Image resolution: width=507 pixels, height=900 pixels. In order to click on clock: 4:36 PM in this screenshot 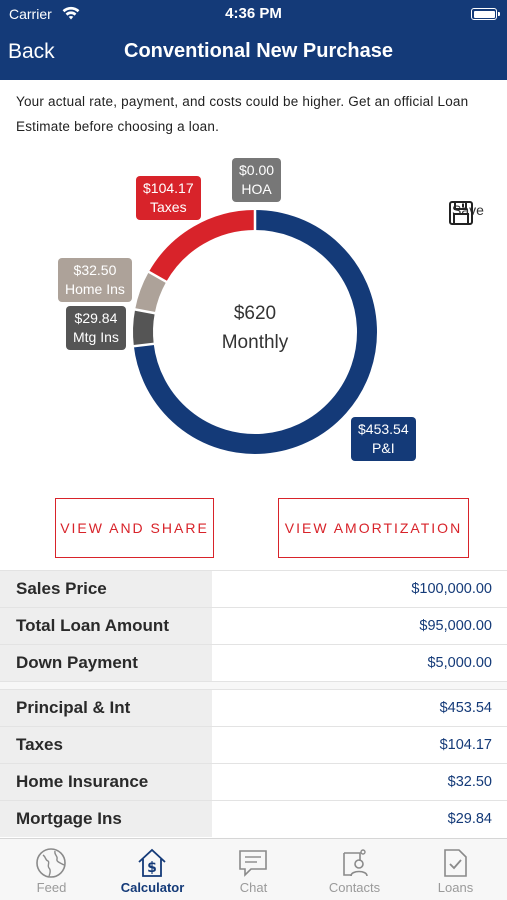, I will do `click(253, 13)`.